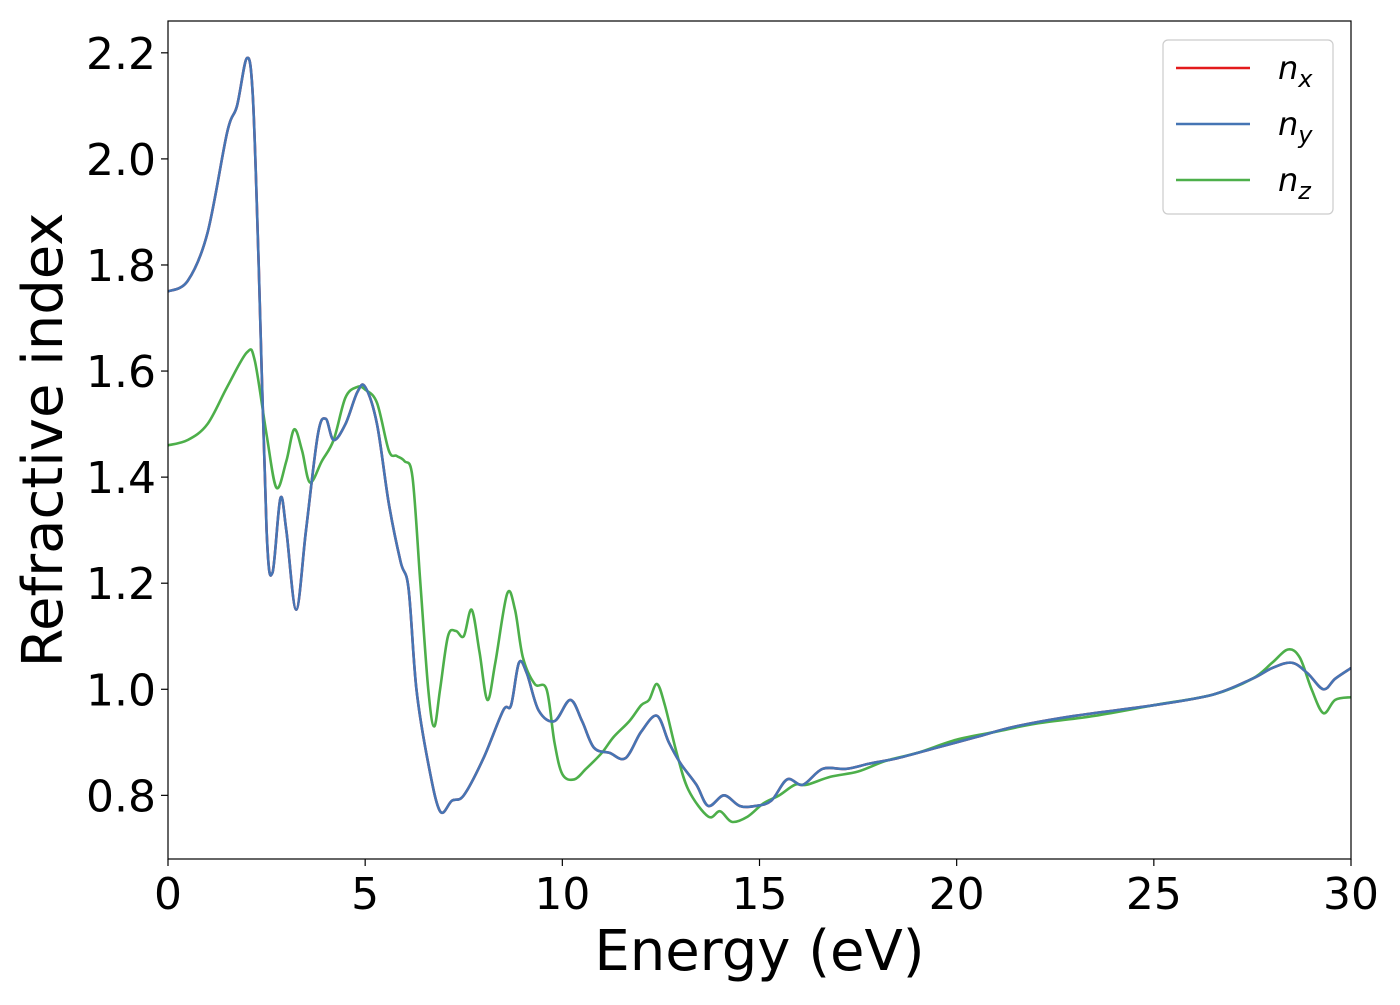 The height and width of the screenshot is (1005, 1400). Describe the element at coordinates (957, 894) in the screenshot. I see `x-tick-label: 20` at that location.